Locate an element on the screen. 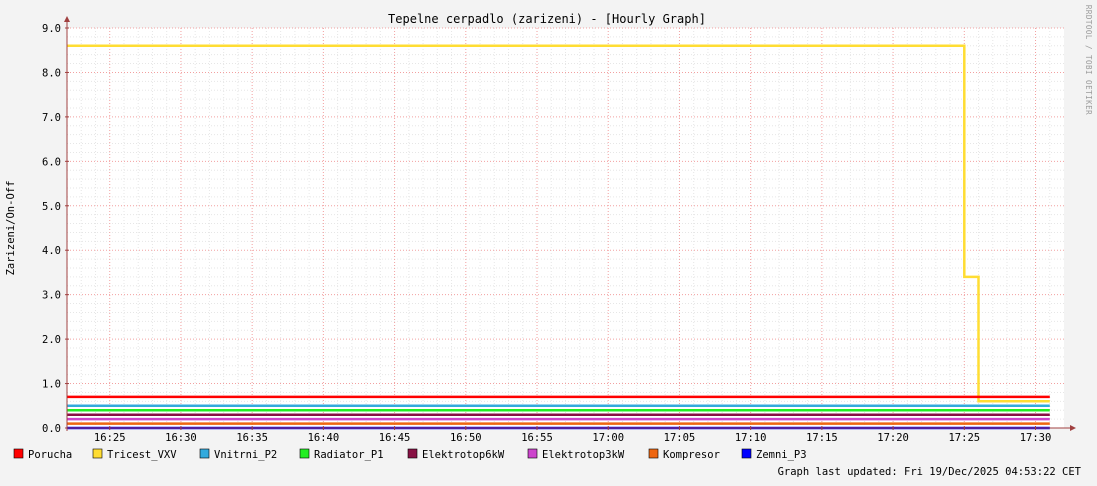 The width and height of the screenshot is (1097, 486). legend-label: Zemni_P3 is located at coordinates (781, 455).